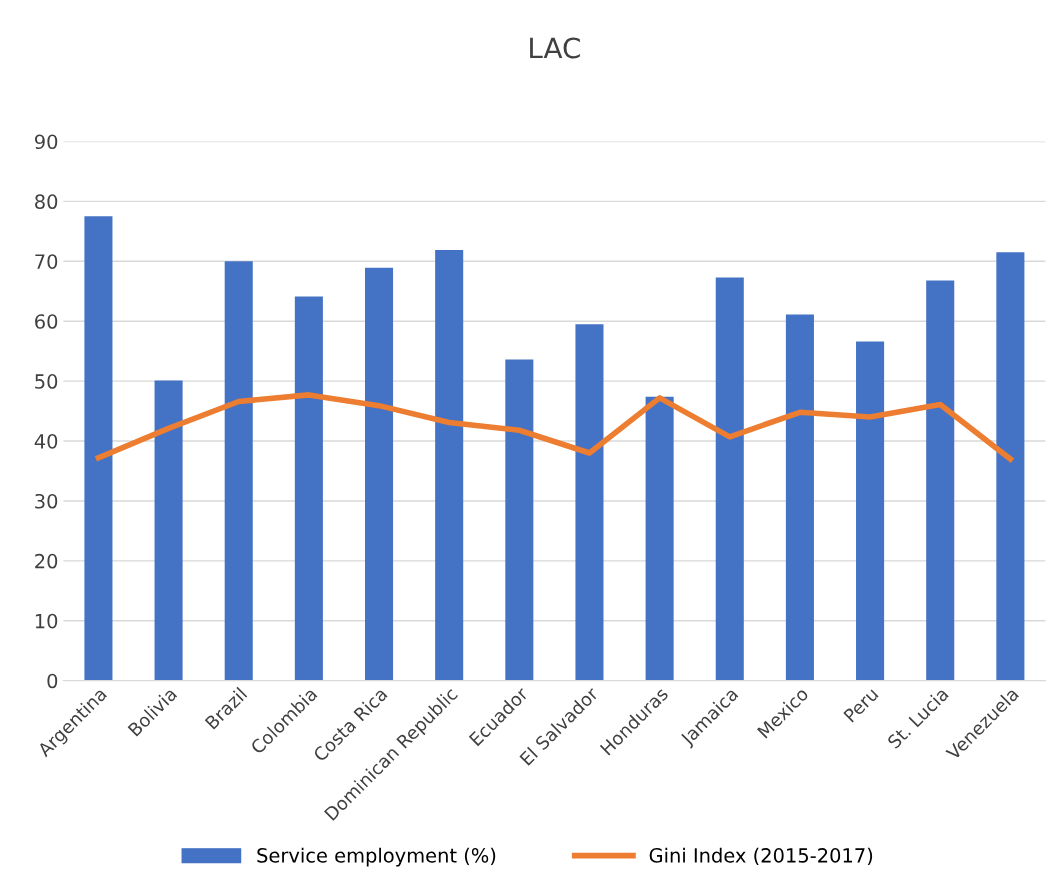 Image resolution: width=1056 pixels, height=884 pixels. I want to click on y-tick-label: 60, so click(46, 321).